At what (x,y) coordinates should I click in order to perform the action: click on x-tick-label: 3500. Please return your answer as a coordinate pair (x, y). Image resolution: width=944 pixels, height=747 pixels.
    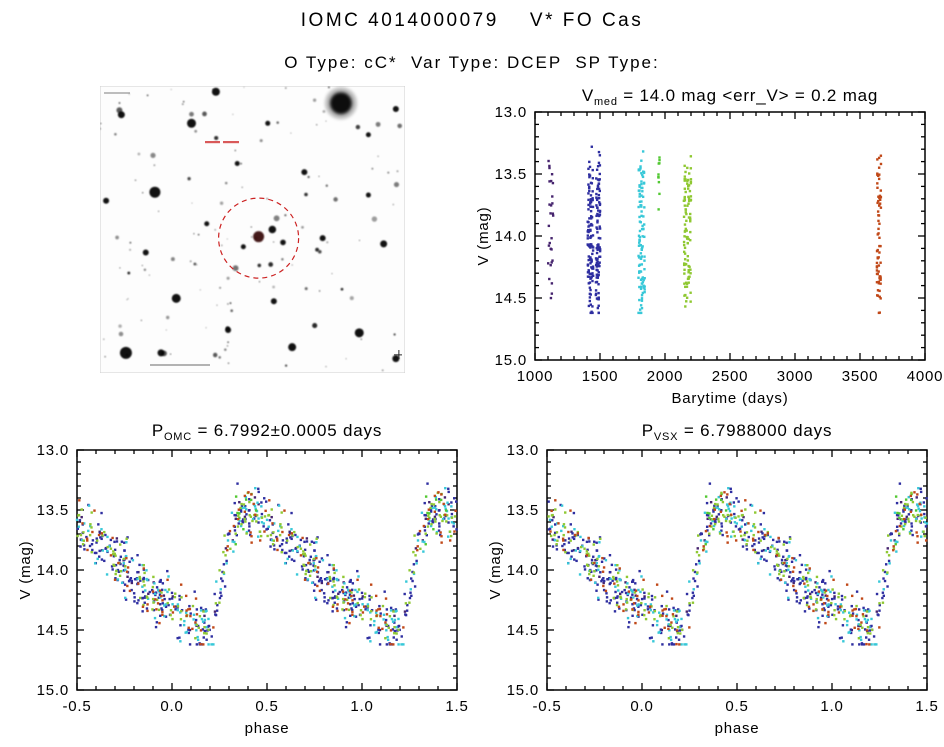
    Looking at the image, I should click on (860, 376).